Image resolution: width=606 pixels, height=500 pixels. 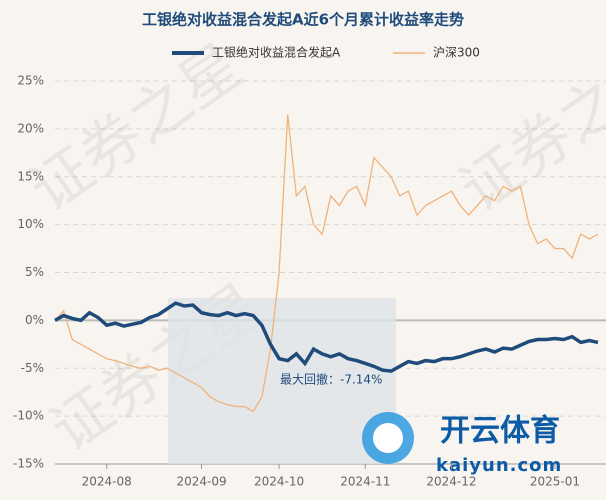 What do you see at coordinates (30, 81) in the screenshot?
I see `y-tick-label: 25%` at bounding box center [30, 81].